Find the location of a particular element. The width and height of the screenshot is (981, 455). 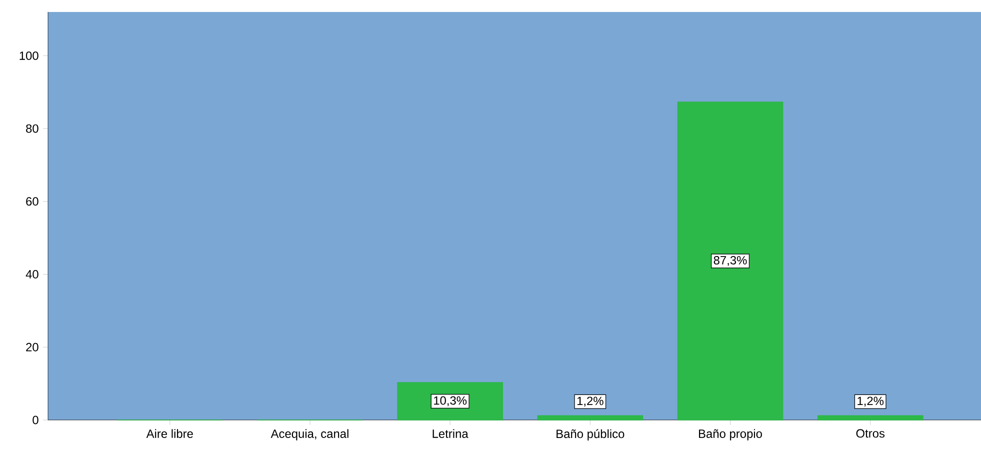

x-tick-label: Acequia, canal is located at coordinates (309, 434).